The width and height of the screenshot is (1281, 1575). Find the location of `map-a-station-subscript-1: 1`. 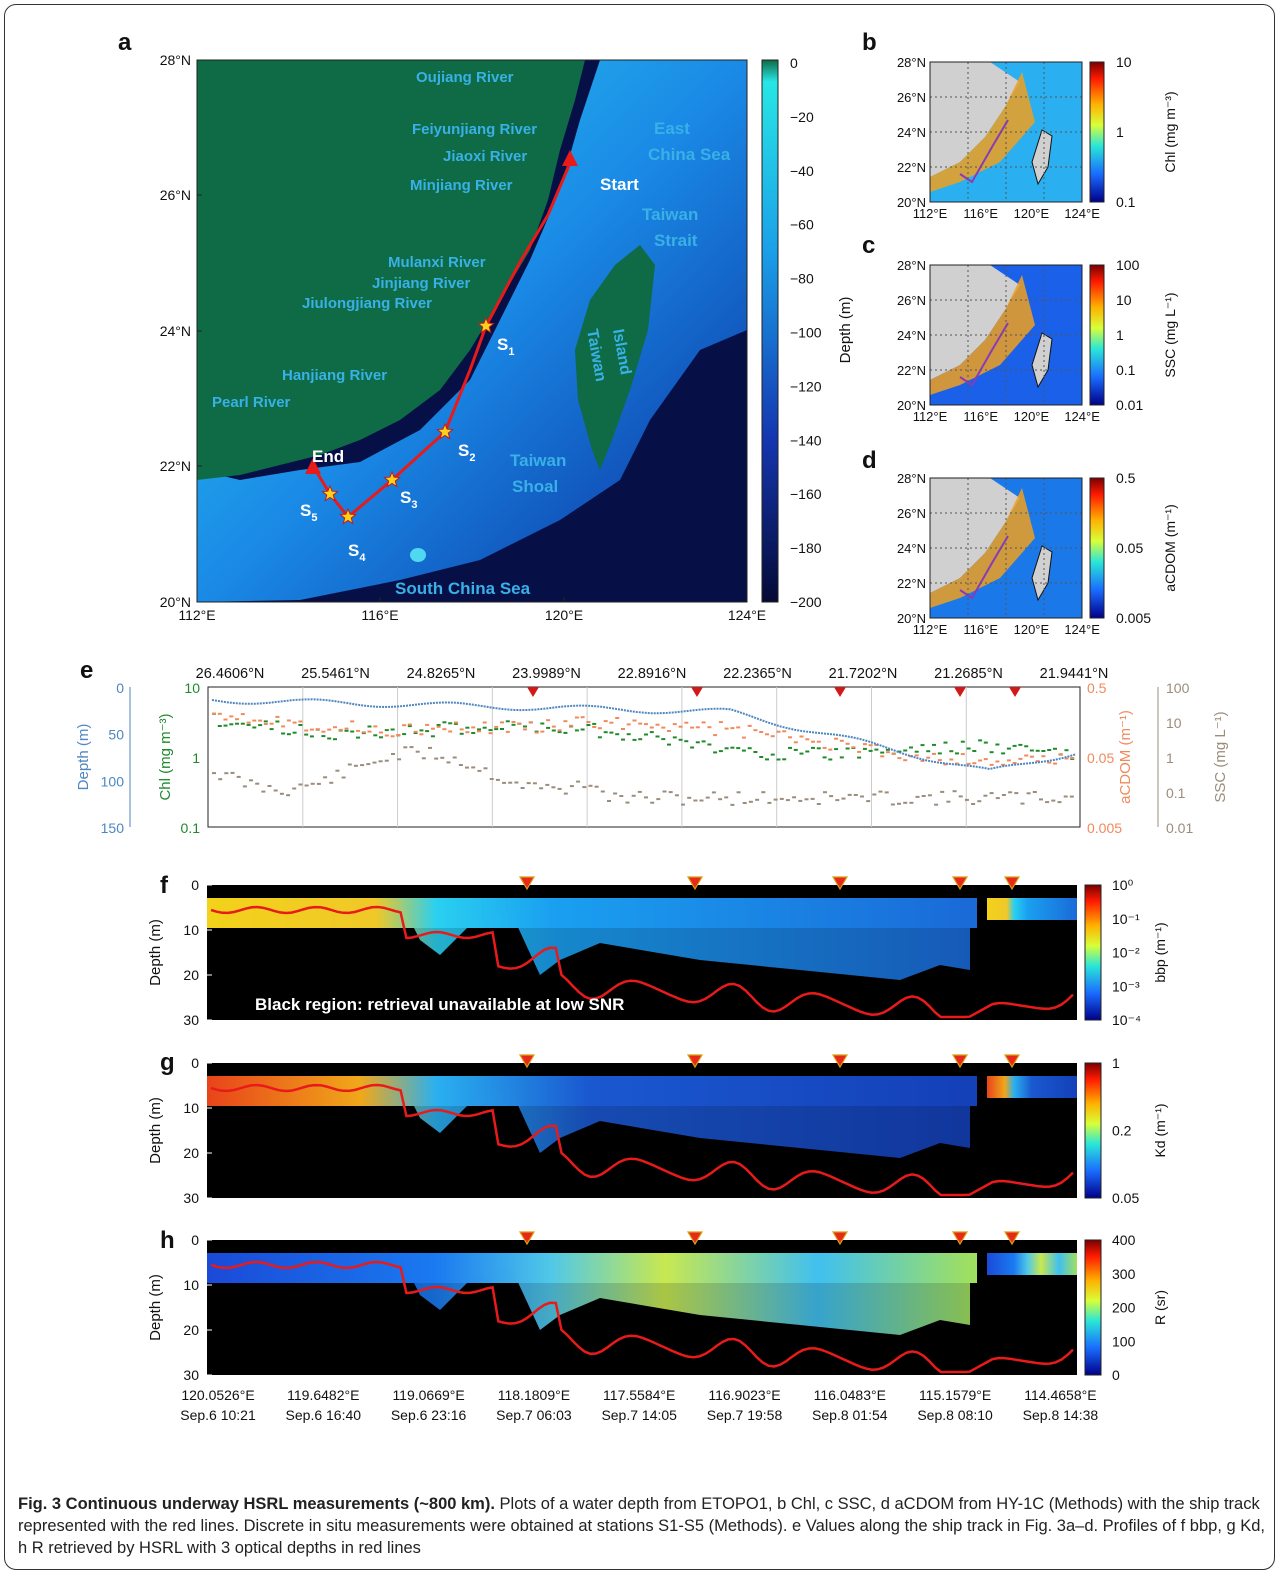

map-a-station-subscript-1: 1 is located at coordinates (511, 352).